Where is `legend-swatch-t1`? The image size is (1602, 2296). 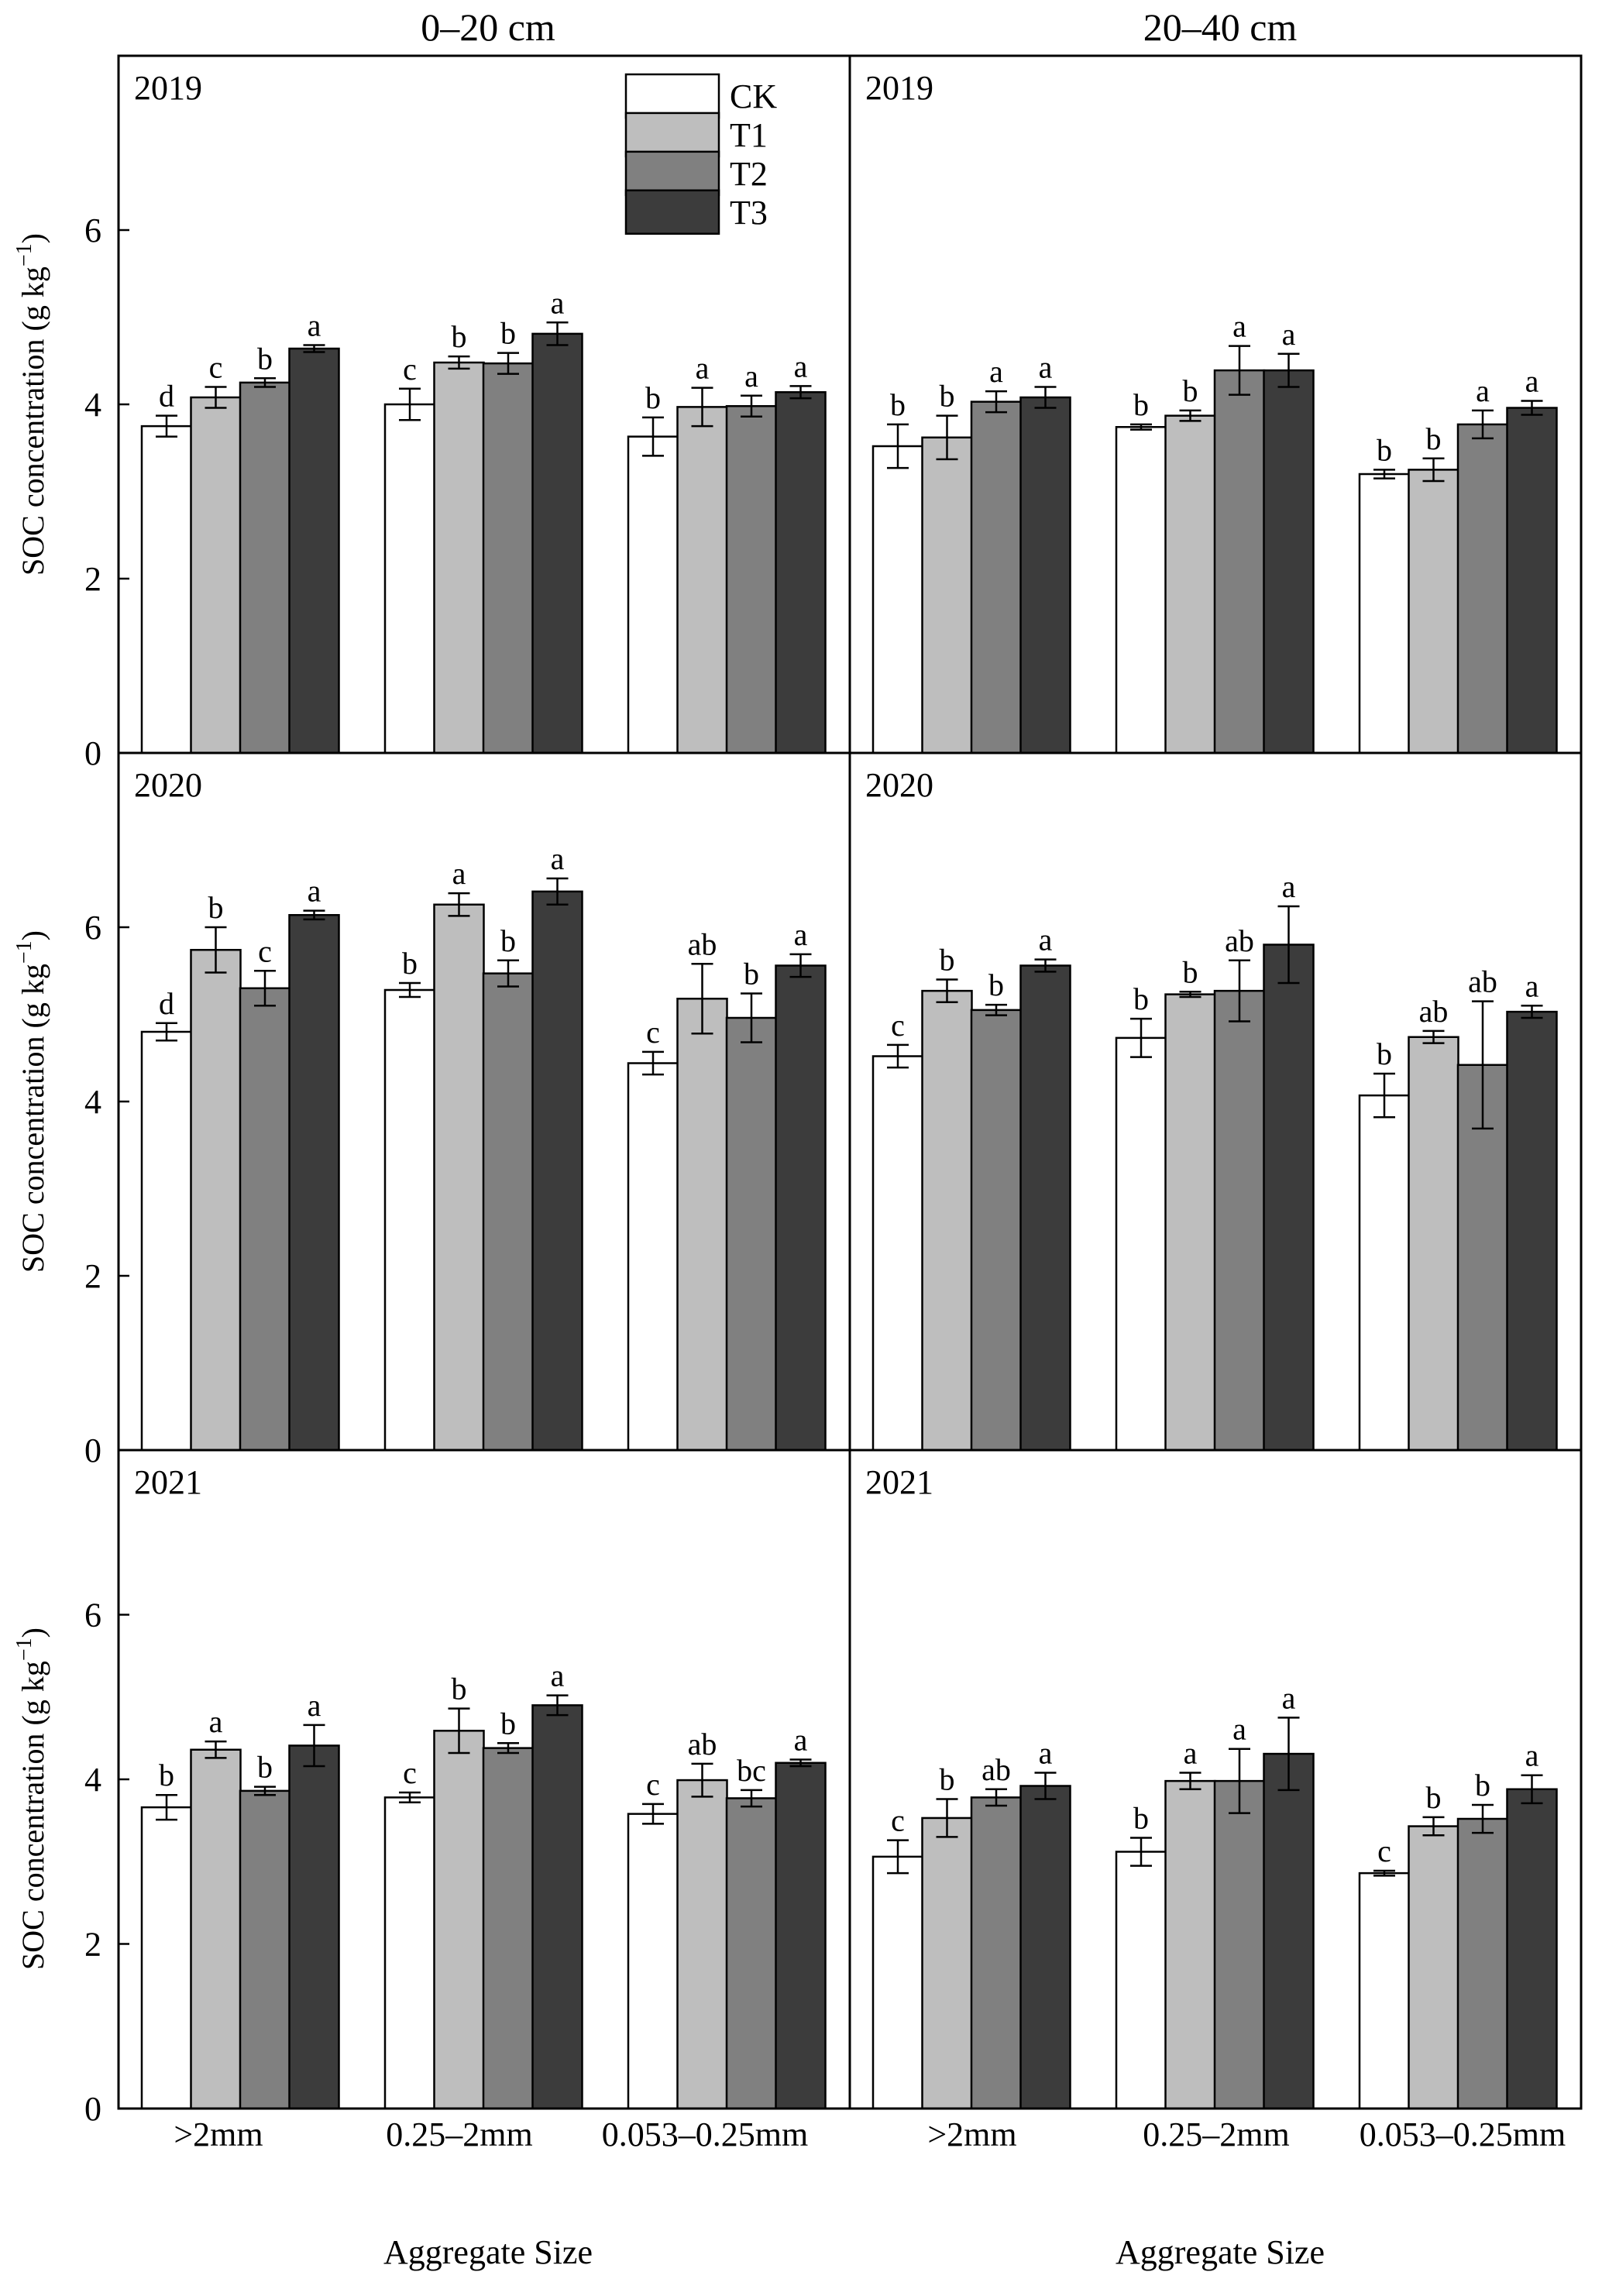
legend-swatch-t1 is located at coordinates (672, 135).